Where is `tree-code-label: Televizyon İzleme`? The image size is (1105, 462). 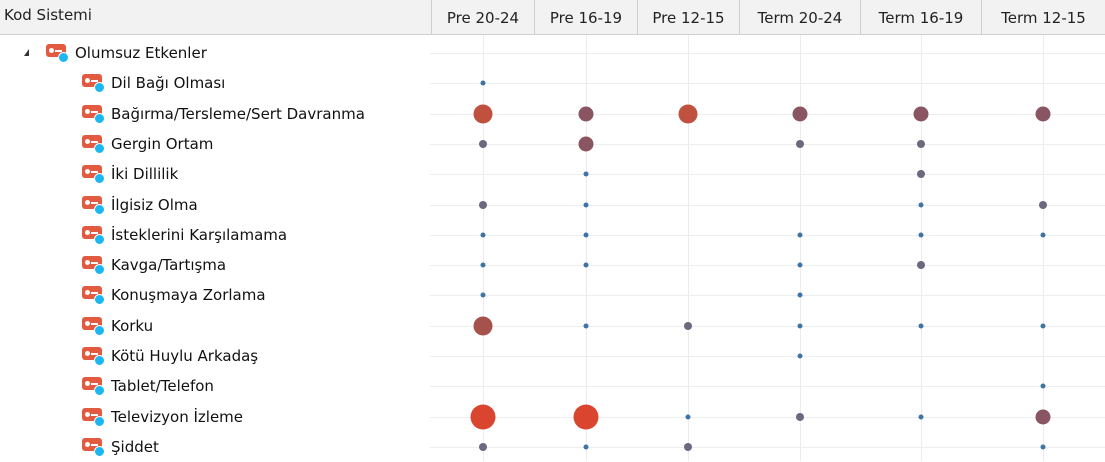
tree-code-label: Televizyon İzleme is located at coordinates (177, 416).